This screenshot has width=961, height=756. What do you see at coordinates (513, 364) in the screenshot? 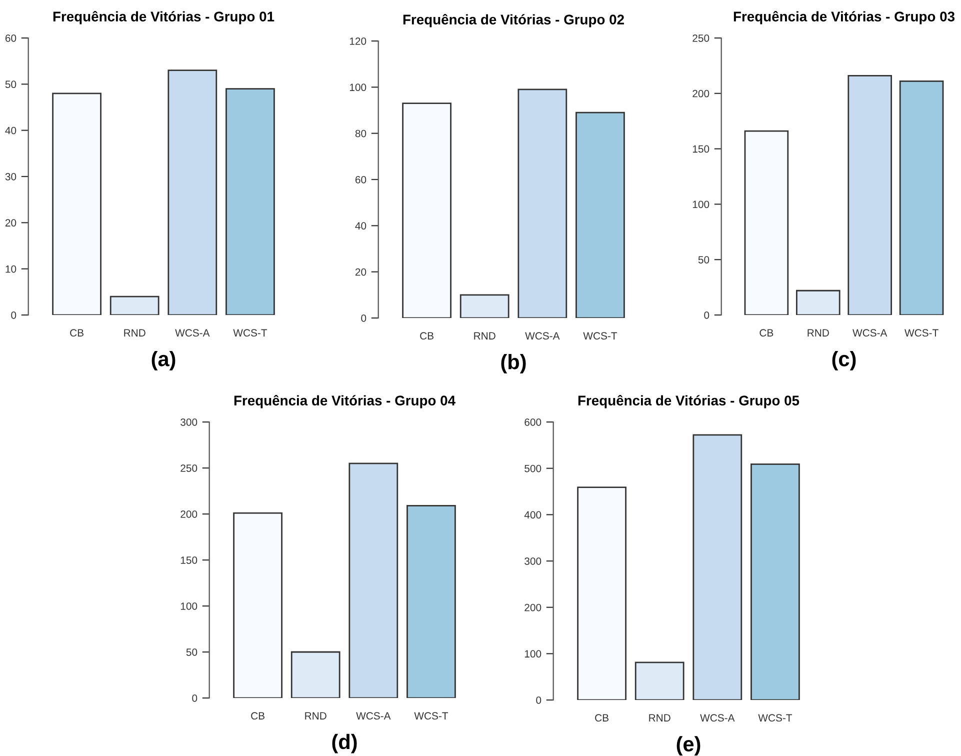
I see `text: (b)` at bounding box center [513, 364].